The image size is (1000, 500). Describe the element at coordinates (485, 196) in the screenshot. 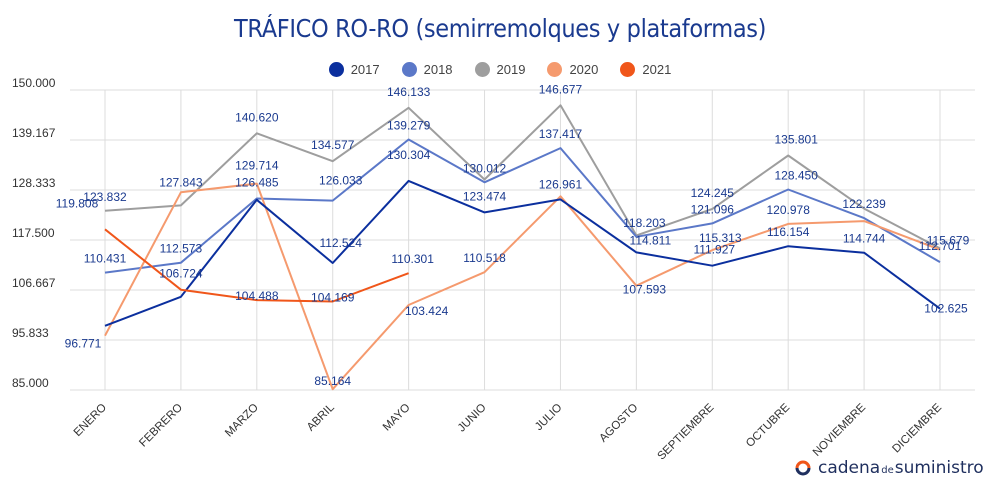

I see `data-label: 123.474` at that location.